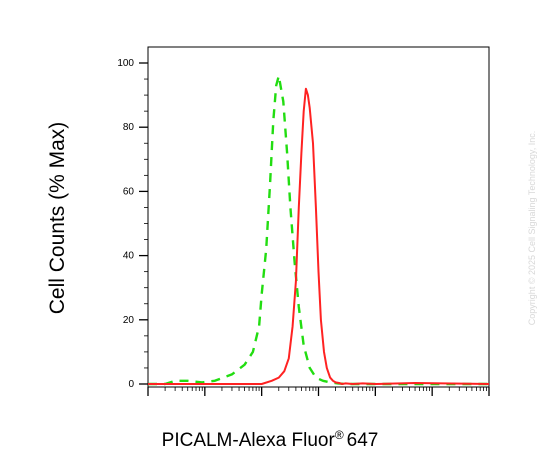 This screenshot has width=539, height=462. I want to click on x-axis-title-main: PICALM-Alexa Fluor, so click(249, 440).